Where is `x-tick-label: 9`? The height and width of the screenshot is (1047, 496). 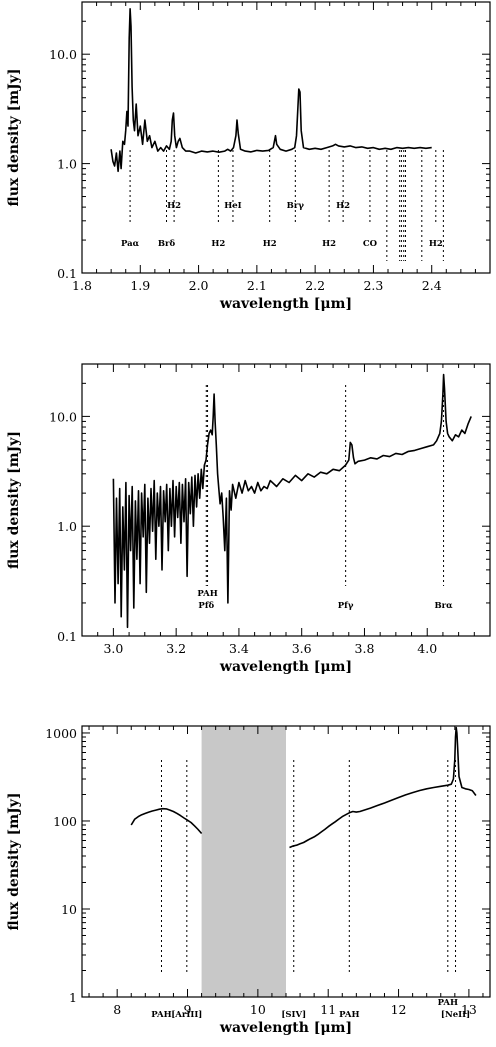
x-tick-label: 9 is located at coordinates (188, 1009).